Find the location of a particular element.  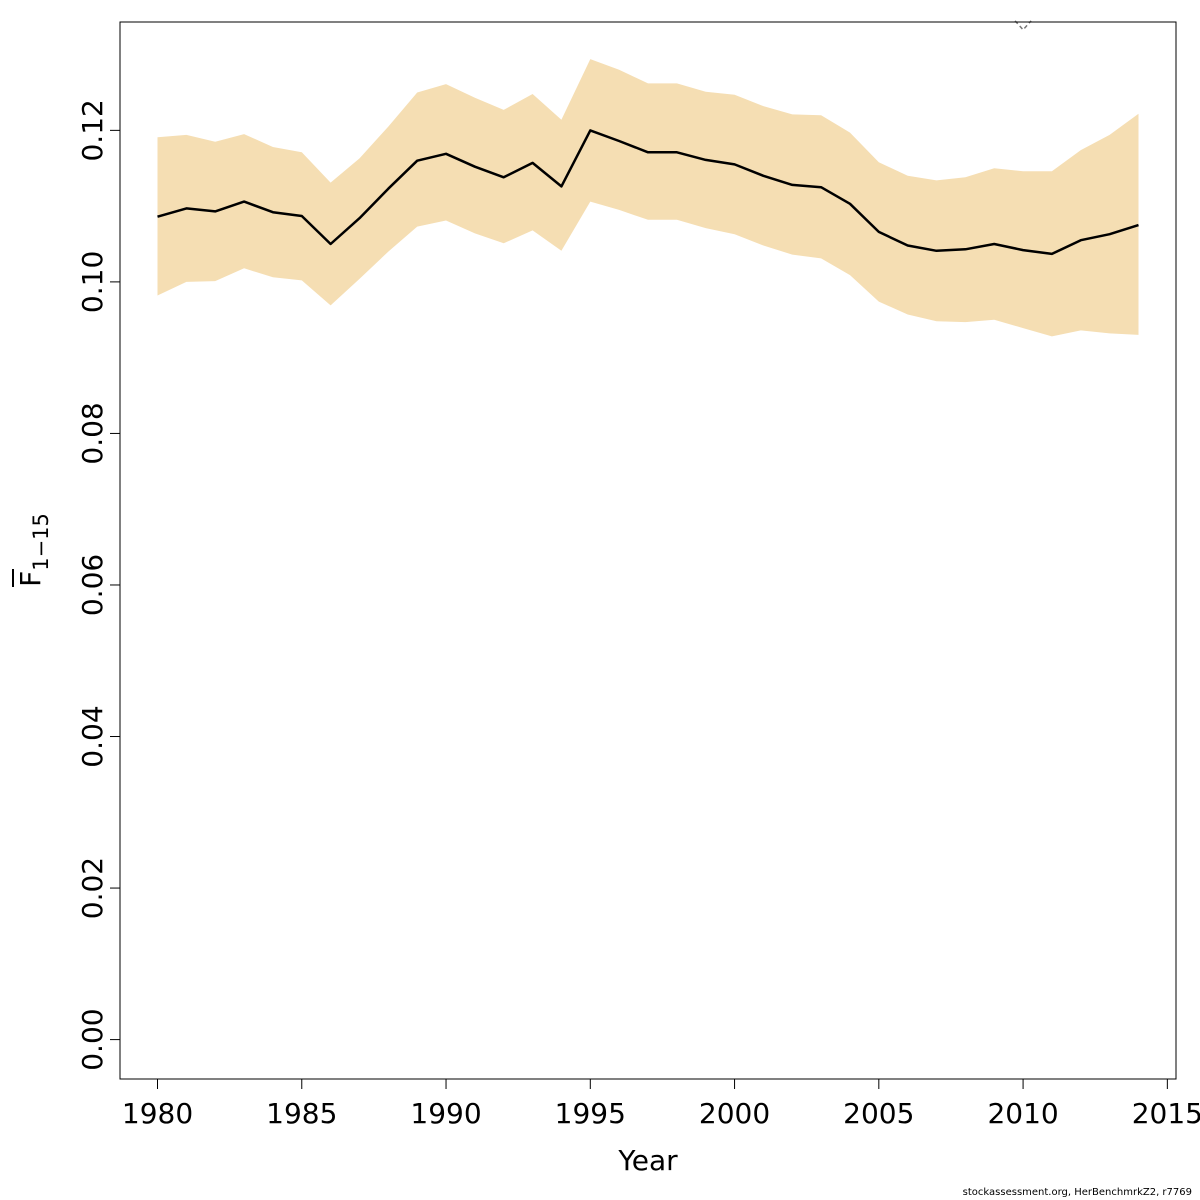

y-axis-title-subscript: 1−15 is located at coordinates (41, 542).